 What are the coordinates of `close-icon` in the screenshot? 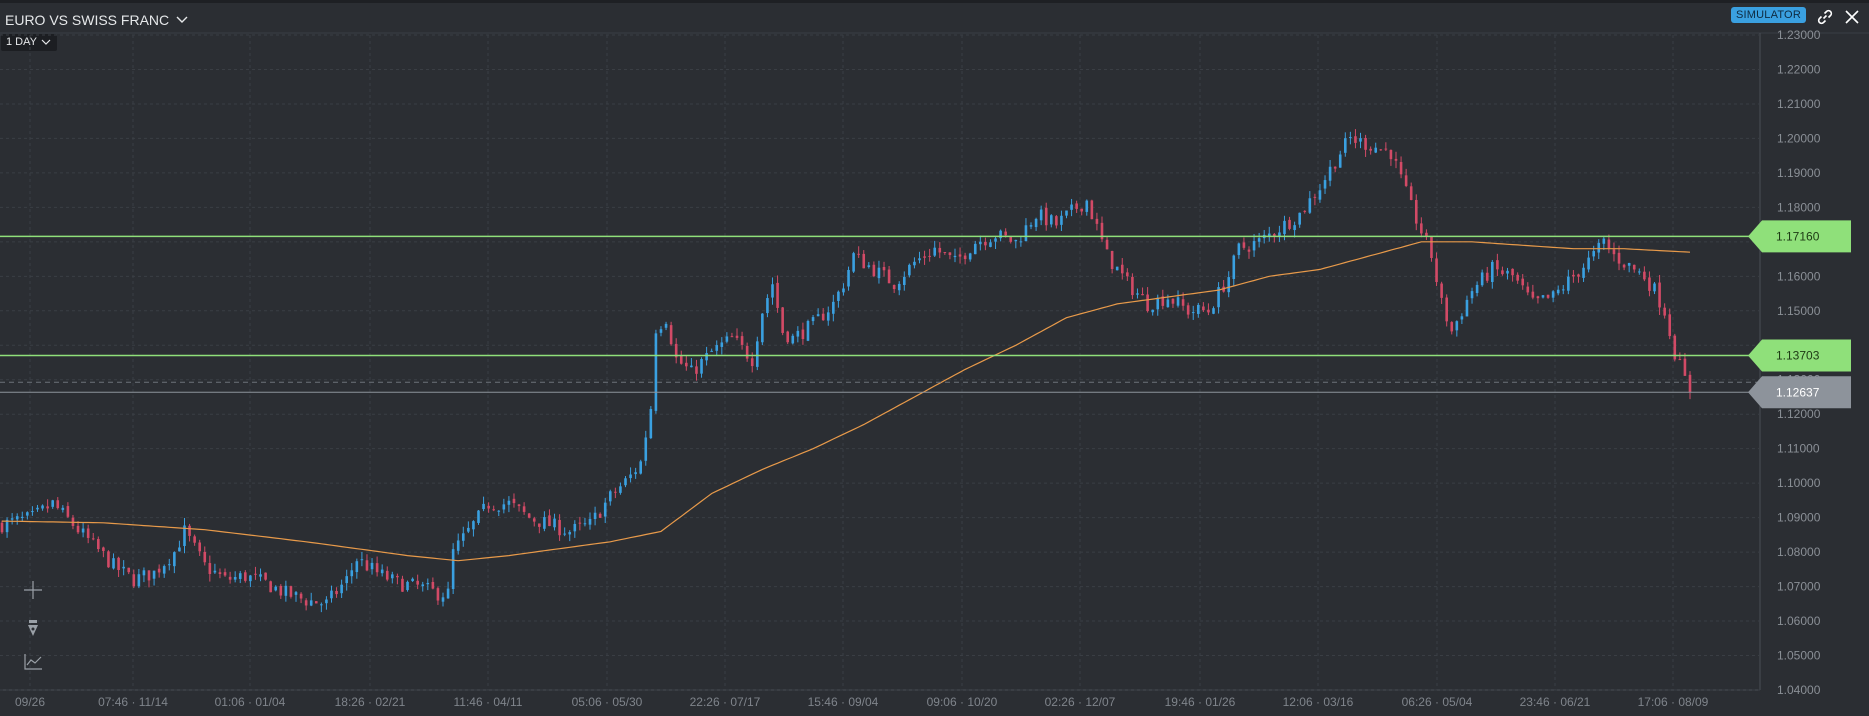 It's located at (1852, 17).